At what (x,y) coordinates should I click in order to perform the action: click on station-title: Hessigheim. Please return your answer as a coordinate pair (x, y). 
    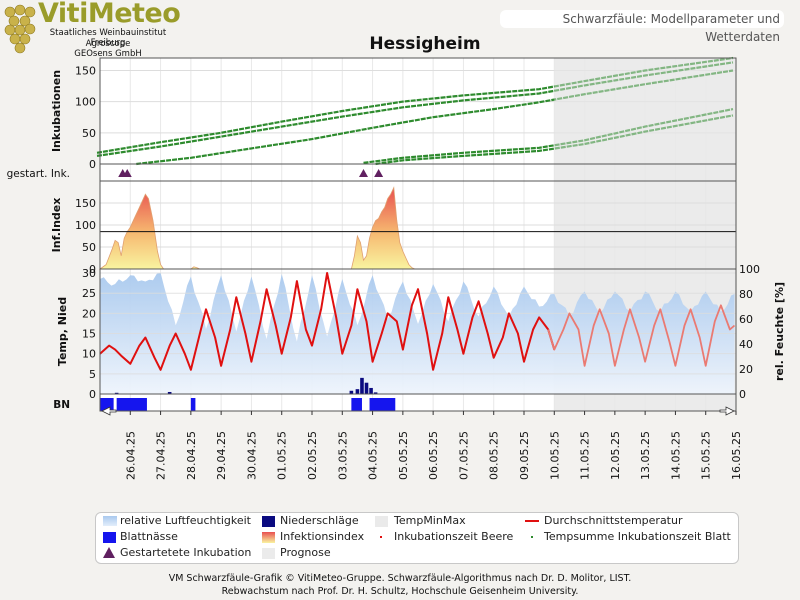
    Looking at the image, I should click on (425, 44).